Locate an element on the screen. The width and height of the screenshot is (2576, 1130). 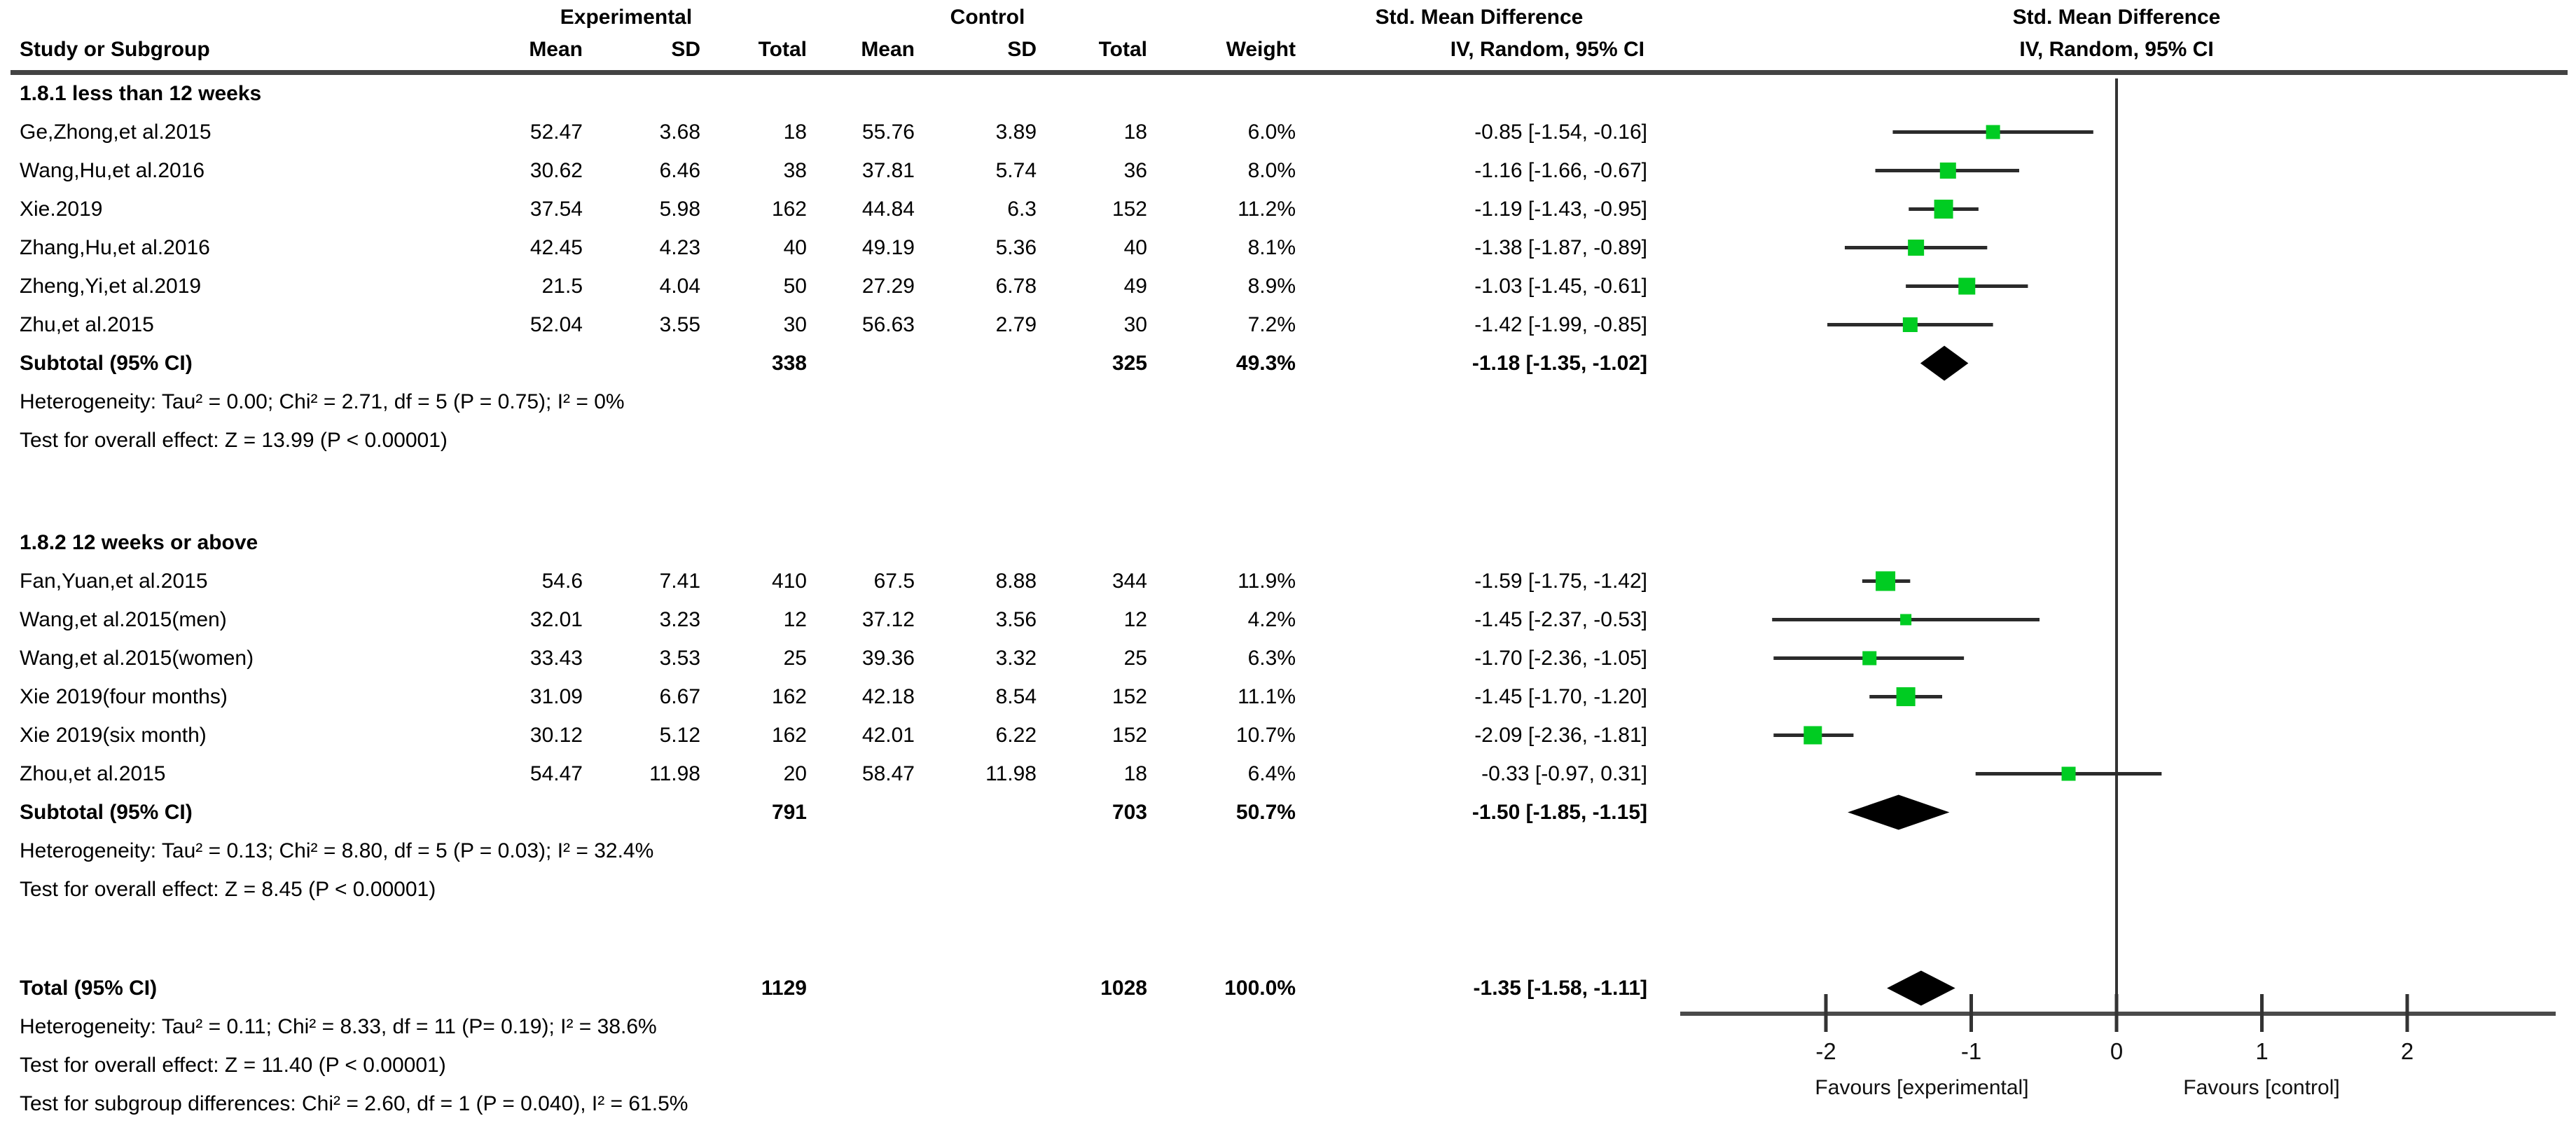
exp-mean-value: 37.54 is located at coordinates (556, 209).